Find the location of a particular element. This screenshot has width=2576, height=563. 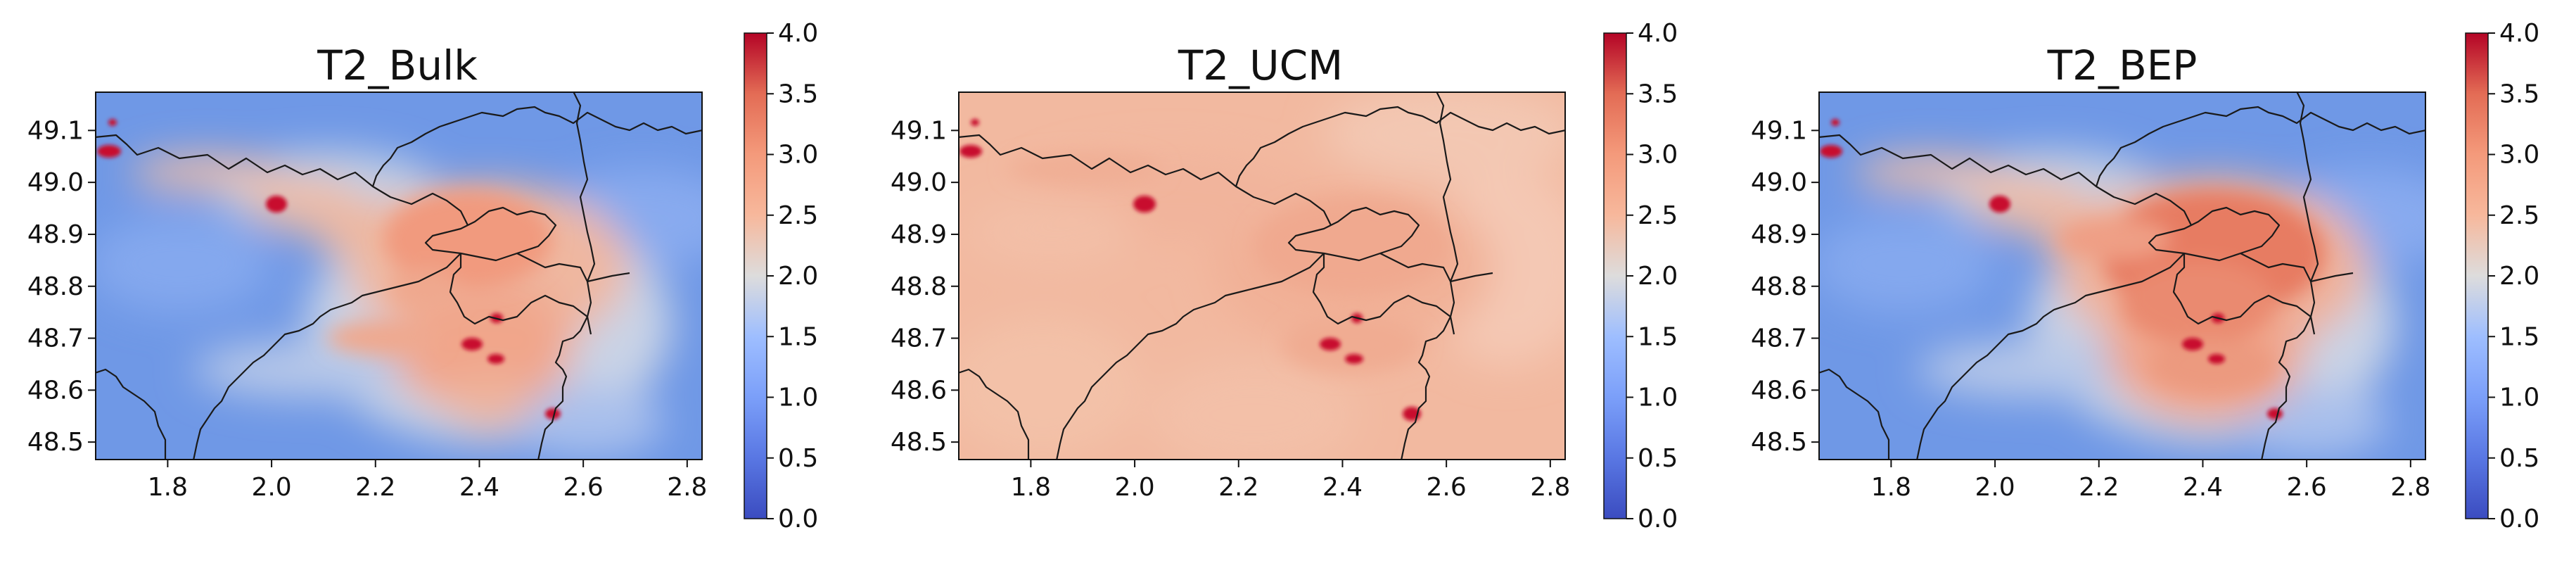

panel-title: T2_Bulk is located at coordinates (397, 65).